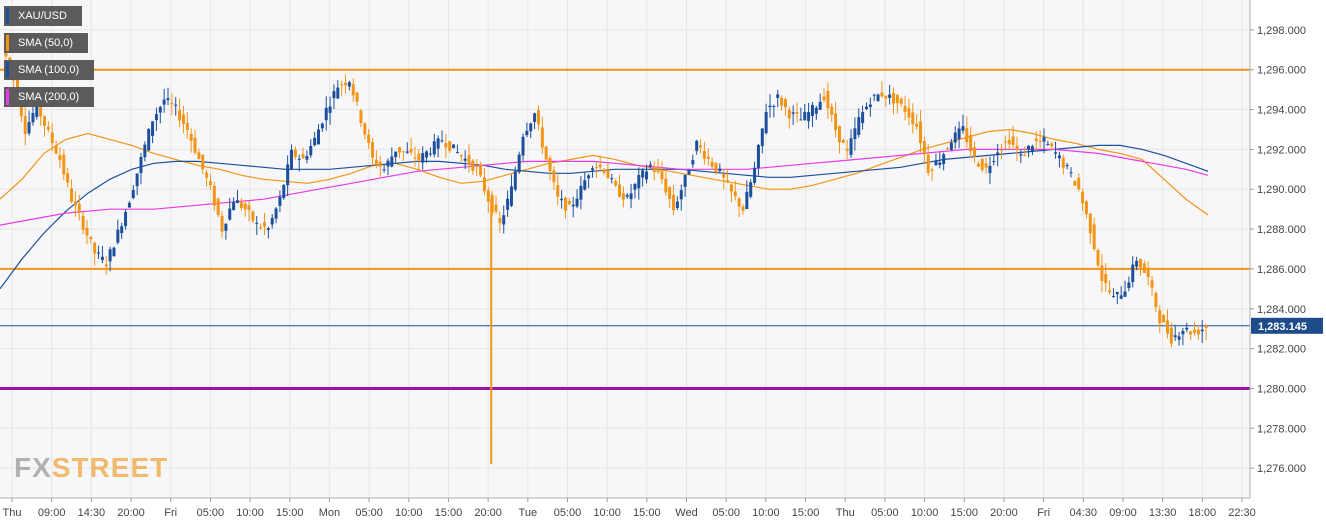 The width and height of the screenshot is (1326, 530). I want to click on sma50-label: SMA (50,0), so click(46, 43).